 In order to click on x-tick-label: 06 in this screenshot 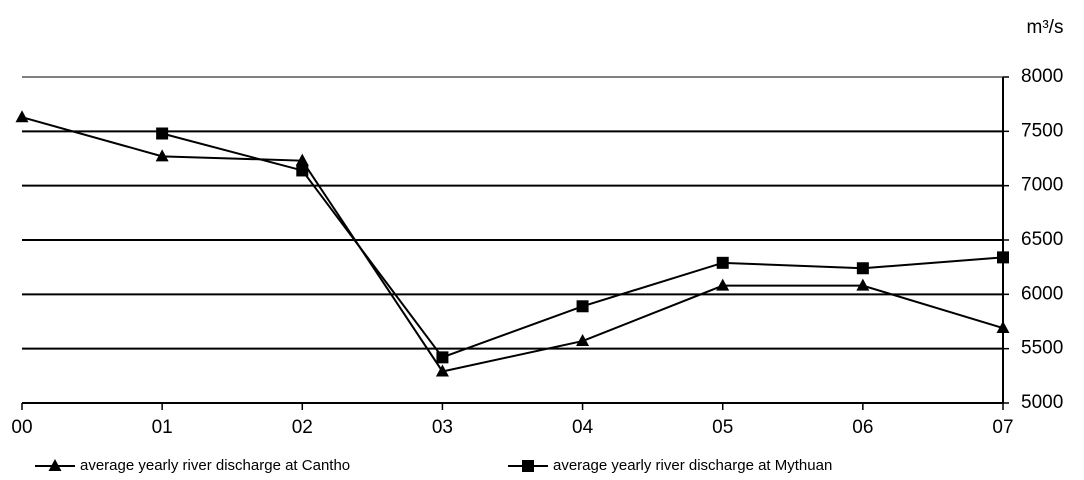, I will do `click(862, 427)`.